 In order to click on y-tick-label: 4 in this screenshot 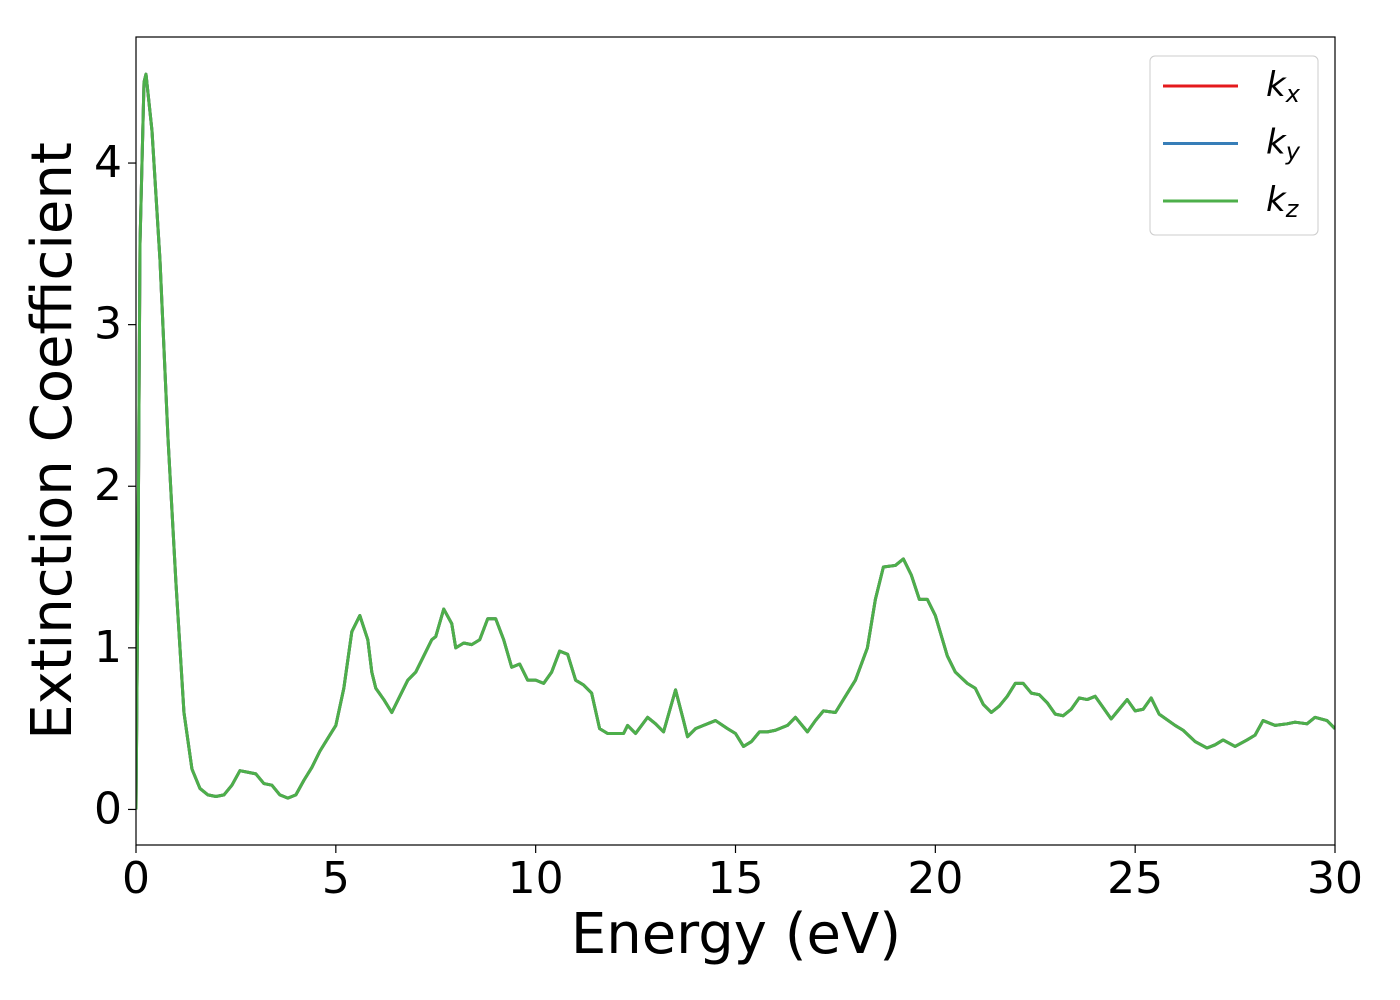, I will do `click(108, 162)`.